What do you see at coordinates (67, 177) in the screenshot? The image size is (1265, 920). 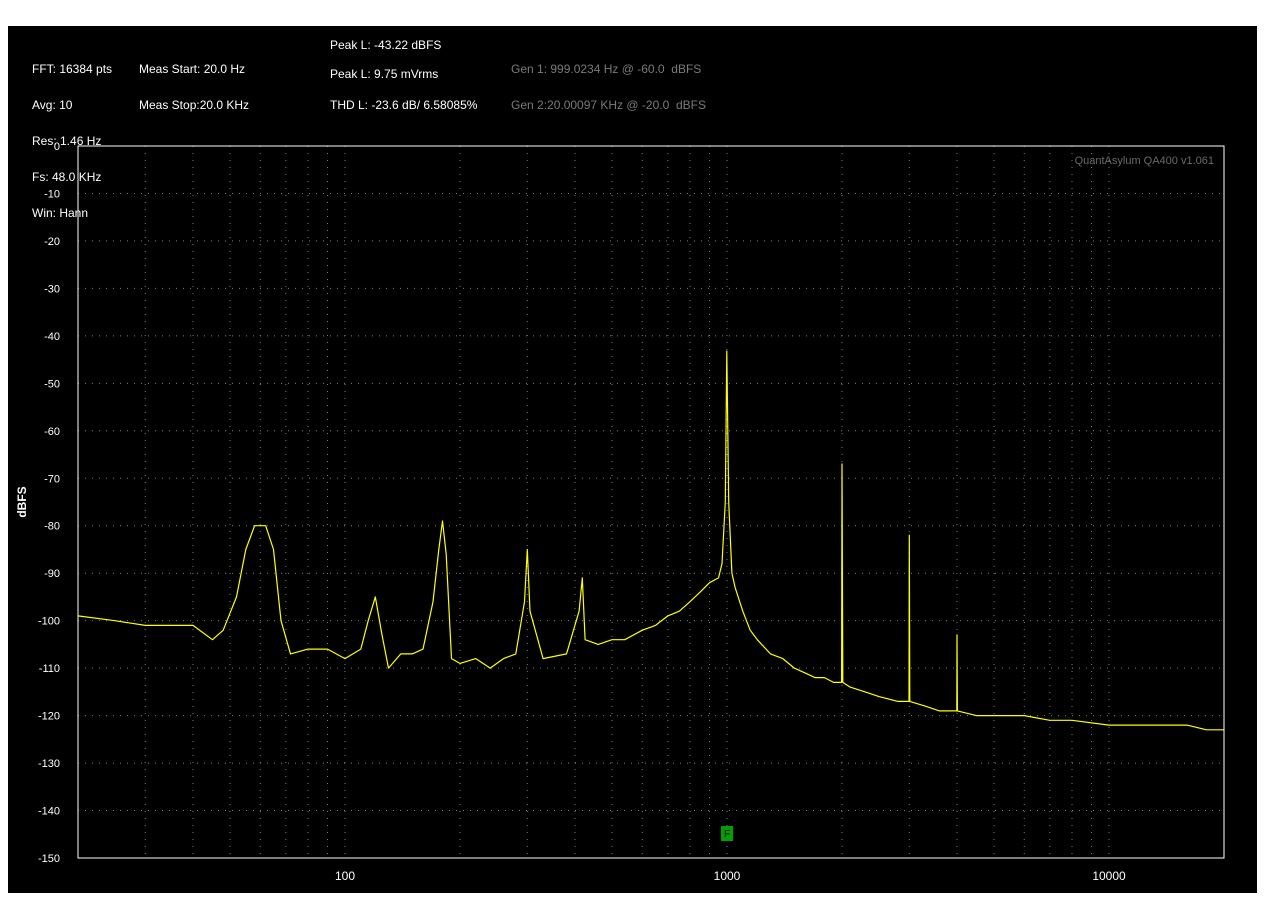 I see `sample-rate-text: Fs: 48.0 KHz` at bounding box center [67, 177].